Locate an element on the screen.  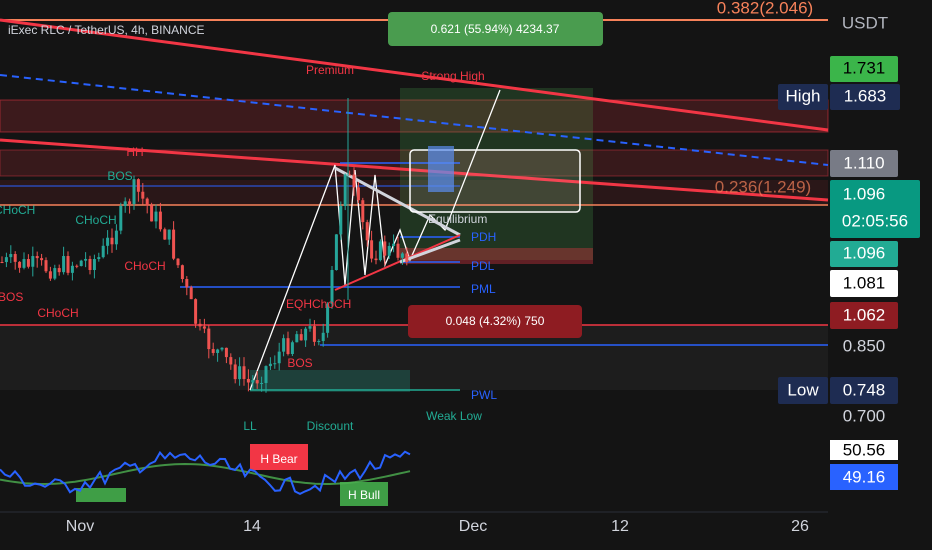
price-label: 1.096 is located at coordinates (864, 193).